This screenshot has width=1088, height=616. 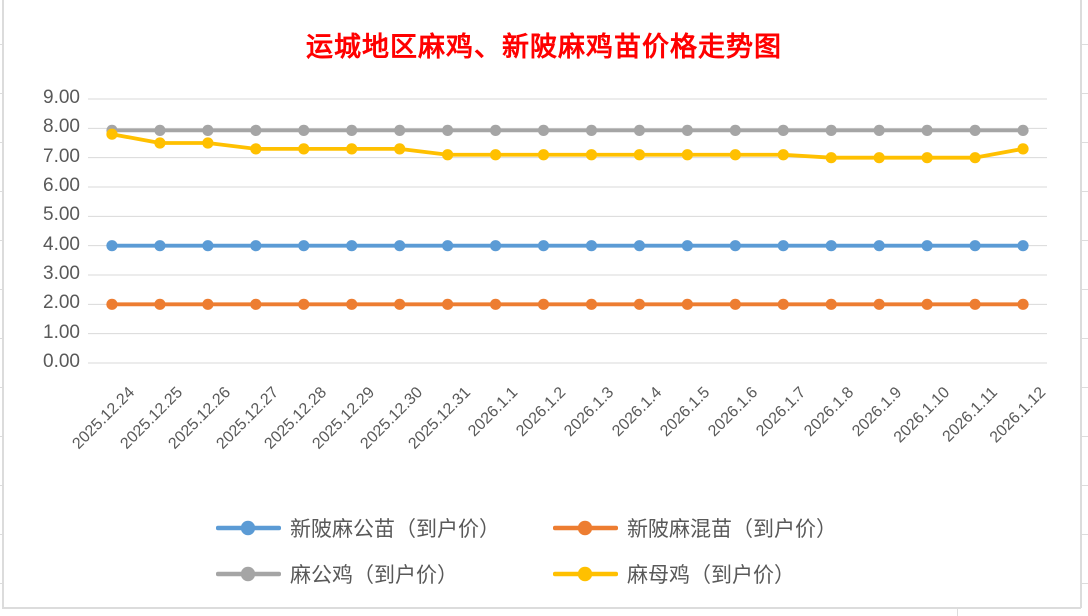 What do you see at coordinates (61, 332) in the screenshot?
I see `y-tick-label: 1.00` at bounding box center [61, 332].